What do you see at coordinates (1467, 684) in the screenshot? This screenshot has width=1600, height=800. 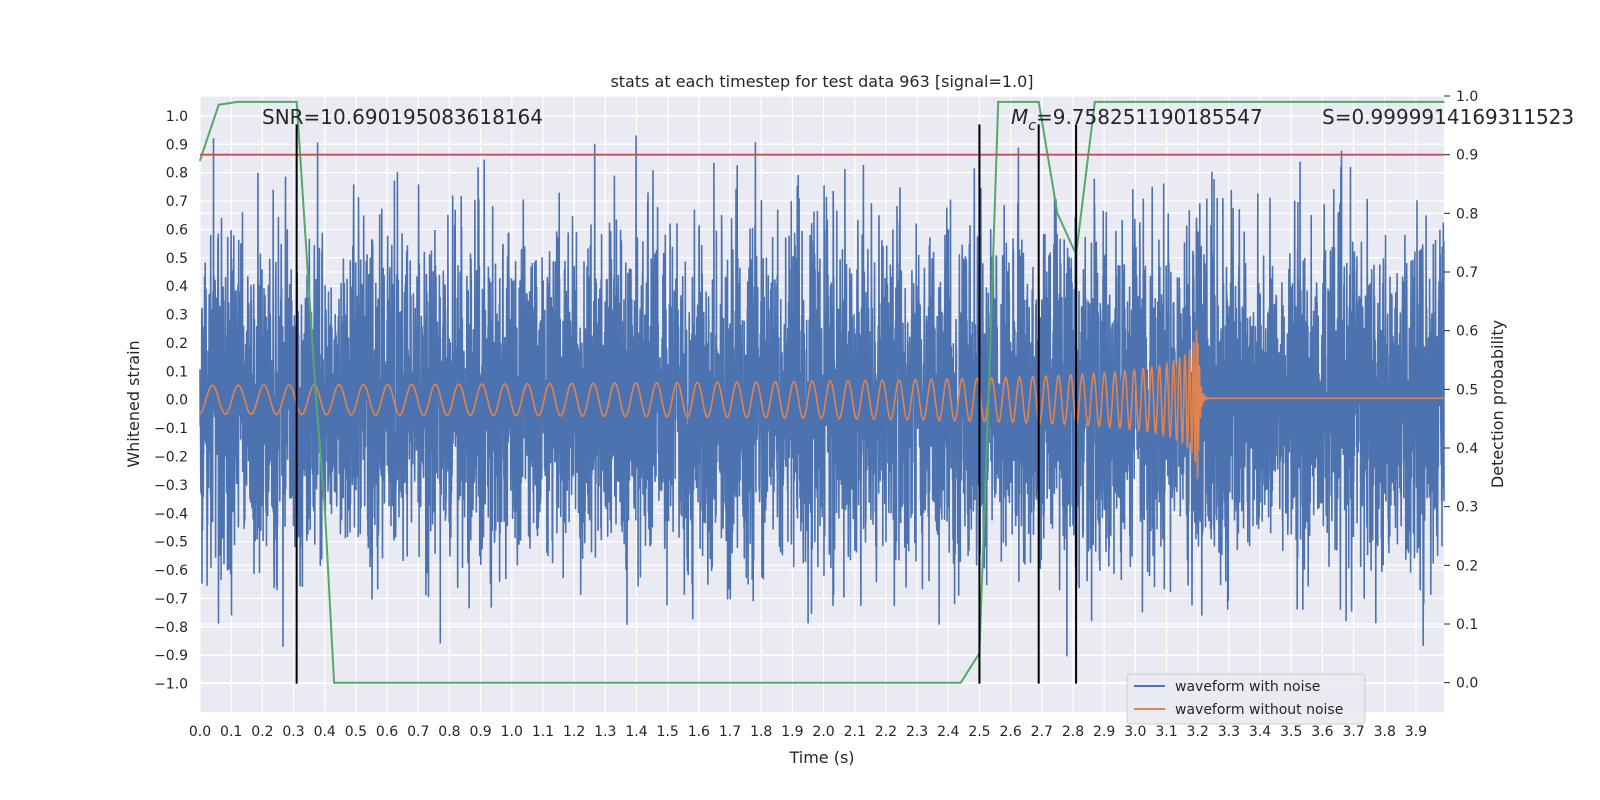 I see `y2-tick-label: 0.0` at bounding box center [1467, 684].